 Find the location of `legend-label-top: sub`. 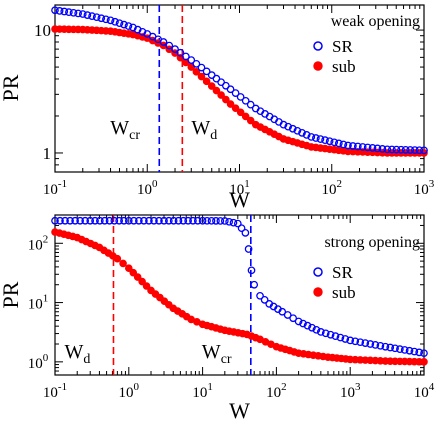

legend-label-top: sub is located at coordinates (344, 66).